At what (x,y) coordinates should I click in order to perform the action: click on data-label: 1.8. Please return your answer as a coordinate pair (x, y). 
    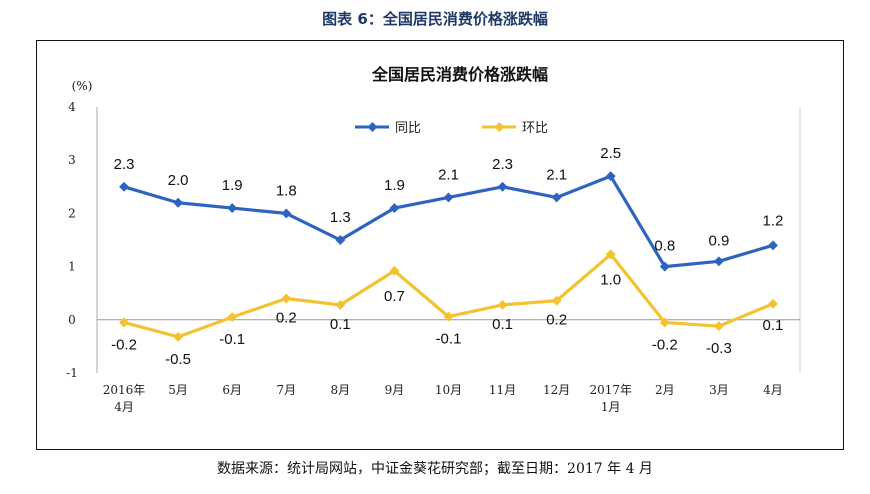
    Looking at the image, I should click on (286, 190).